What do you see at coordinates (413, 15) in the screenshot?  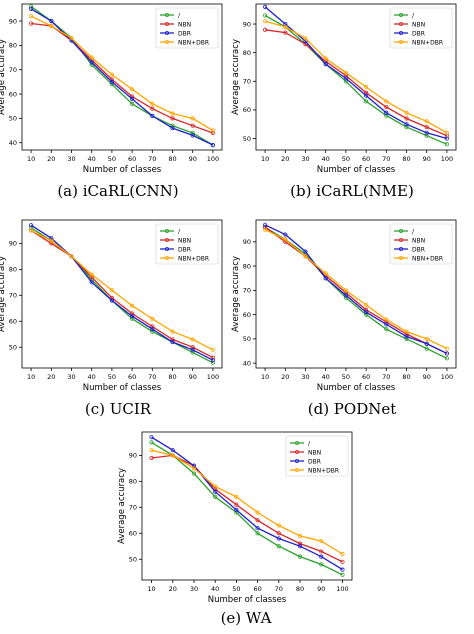 I see `legend-label: /` at bounding box center [413, 15].